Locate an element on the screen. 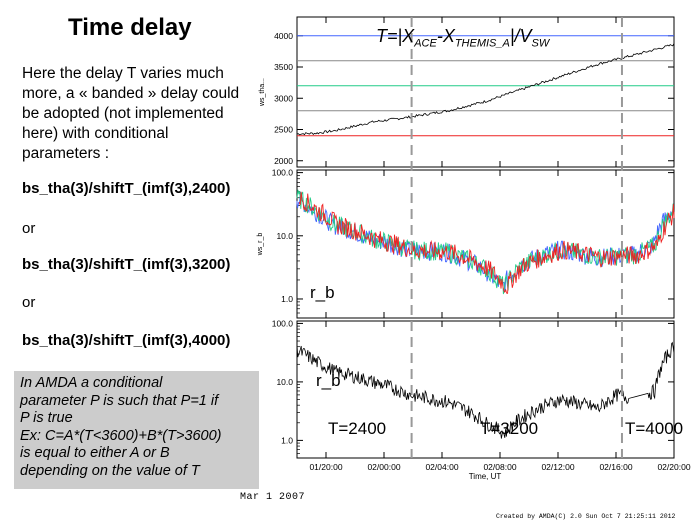 Image resolution: width=694 pixels, height=529 pixels. panel-frame is located at coordinates (485, 389).